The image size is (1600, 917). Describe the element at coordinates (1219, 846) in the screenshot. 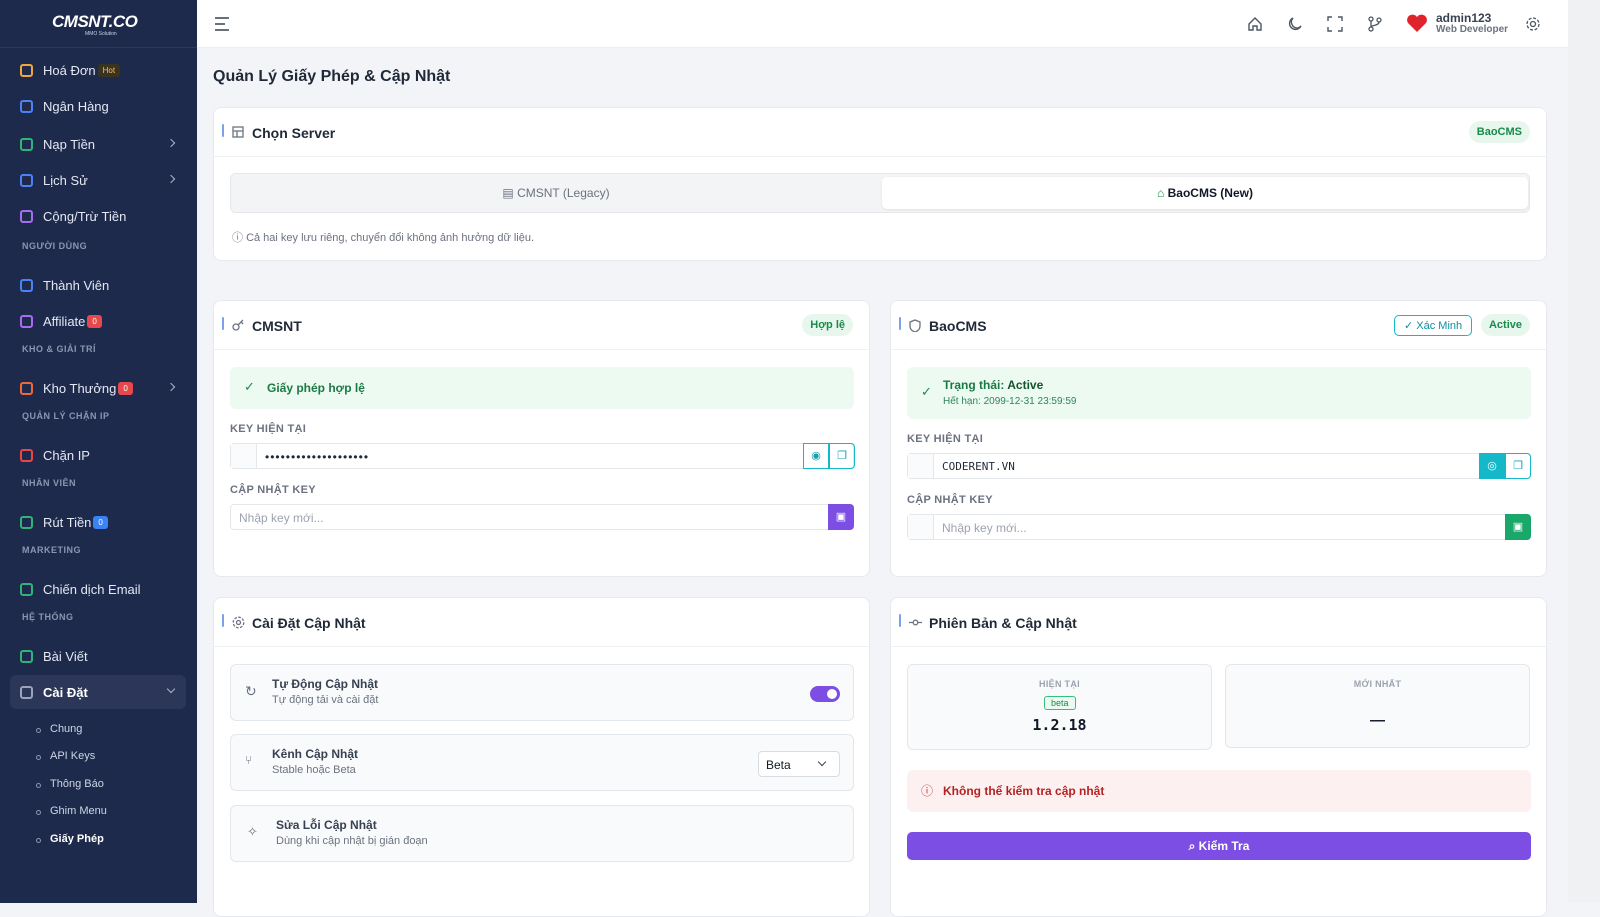

I see `check-button: ⌕ Kiểm Tra` at that location.